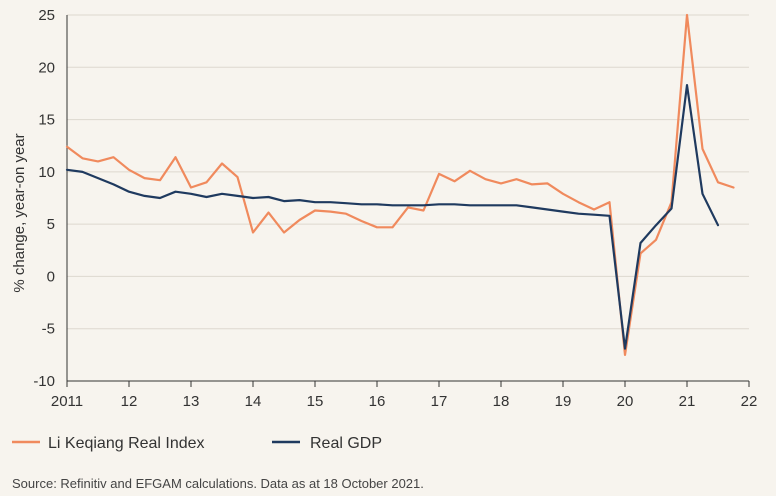 This screenshot has width=776, height=496. What do you see at coordinates (19, 212) in the screenshot?
I see `y-axis-title: % change, year-on year` at bounding box center [19, 212].